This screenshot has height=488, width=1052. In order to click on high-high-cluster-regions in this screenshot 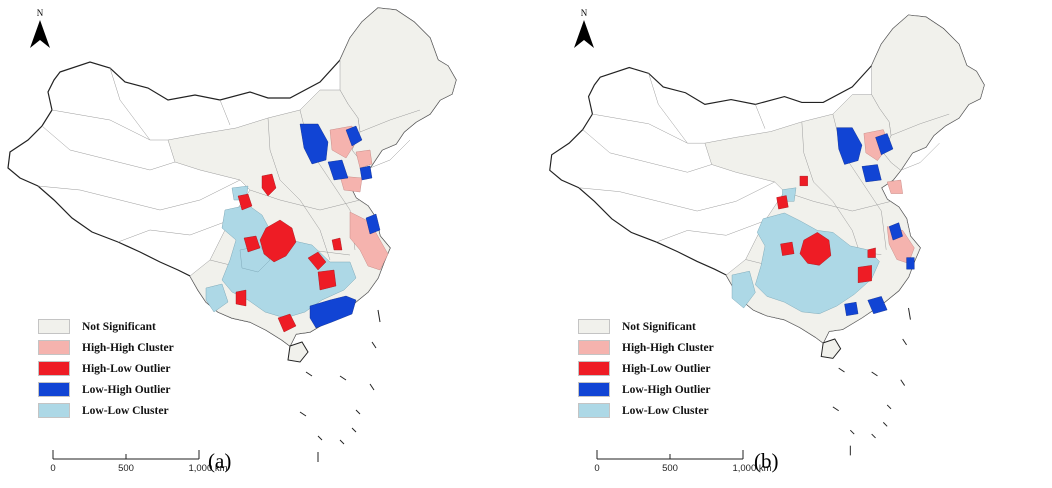, I will do `click(359, 198)`.